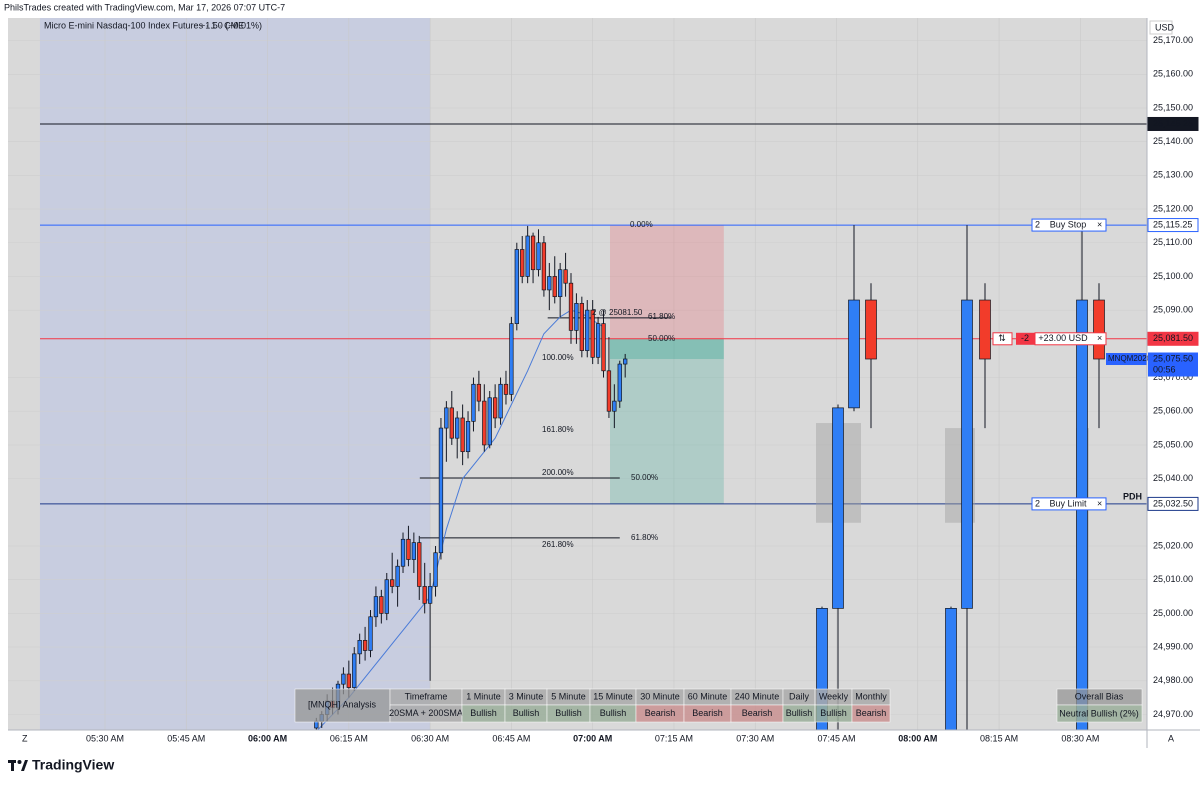 The height and width of the screenshot is (785, 1200). Describe the element at coordinates (483, 696) in the screenshot. I see `table-text: 1 Minute` at that location.